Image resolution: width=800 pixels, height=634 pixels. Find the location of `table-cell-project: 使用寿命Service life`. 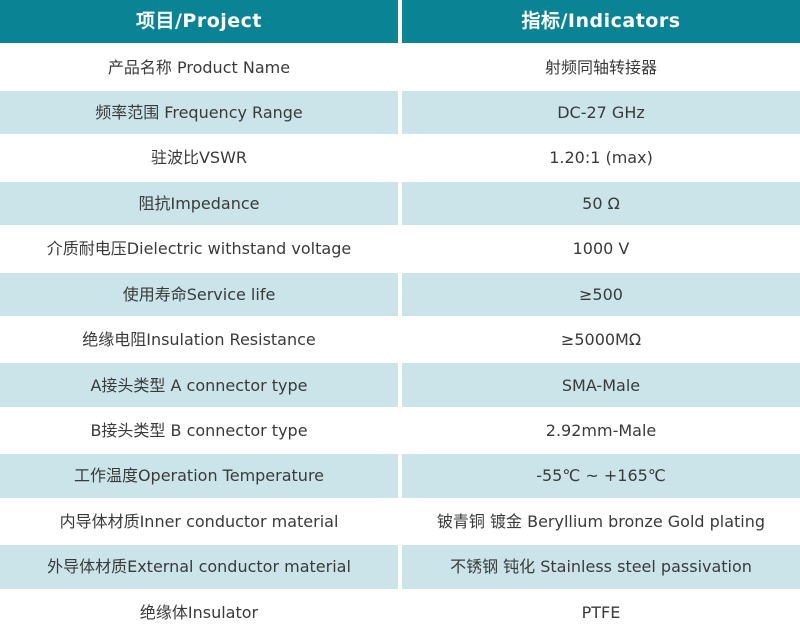

table-cell-project: 使用寿命Service life is located at coordinates (199, 294).